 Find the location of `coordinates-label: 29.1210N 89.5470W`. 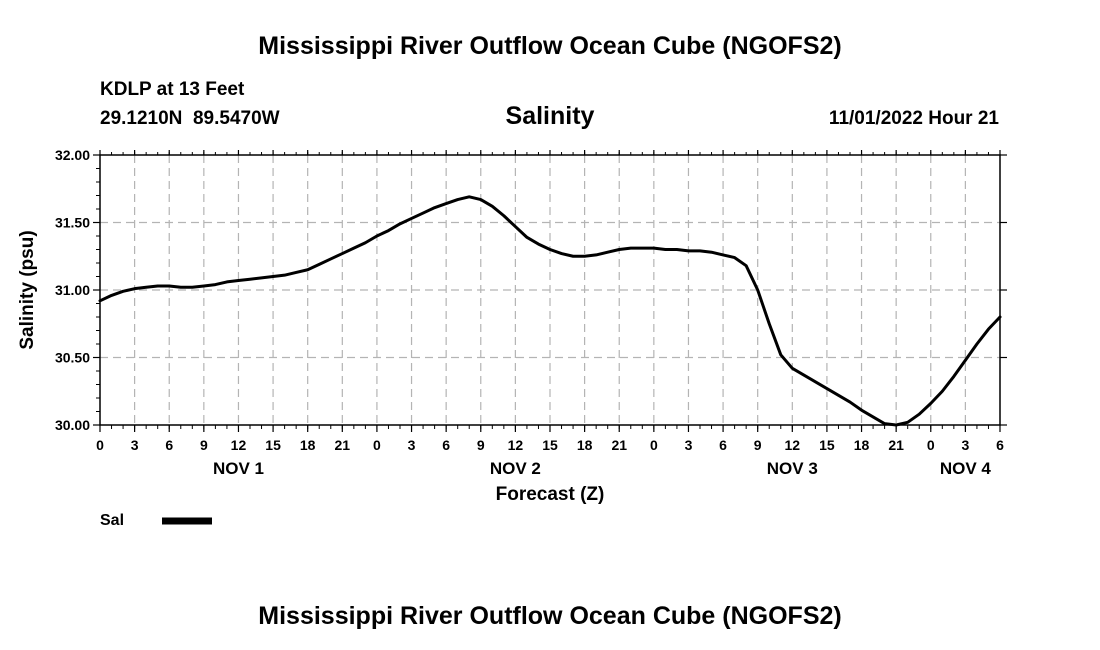

coordinates-label: 29.1210N 89.5470W is located at coordinates (190, 118).